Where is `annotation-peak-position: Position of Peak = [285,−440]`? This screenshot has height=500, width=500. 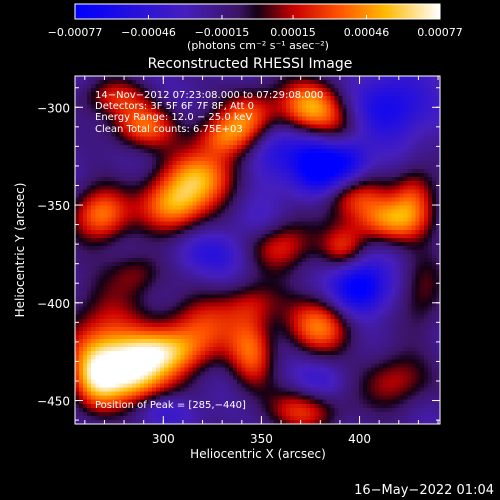 annotation-peak-position: Position of Peak = [285,−440] is located at coordinates (170, 405).